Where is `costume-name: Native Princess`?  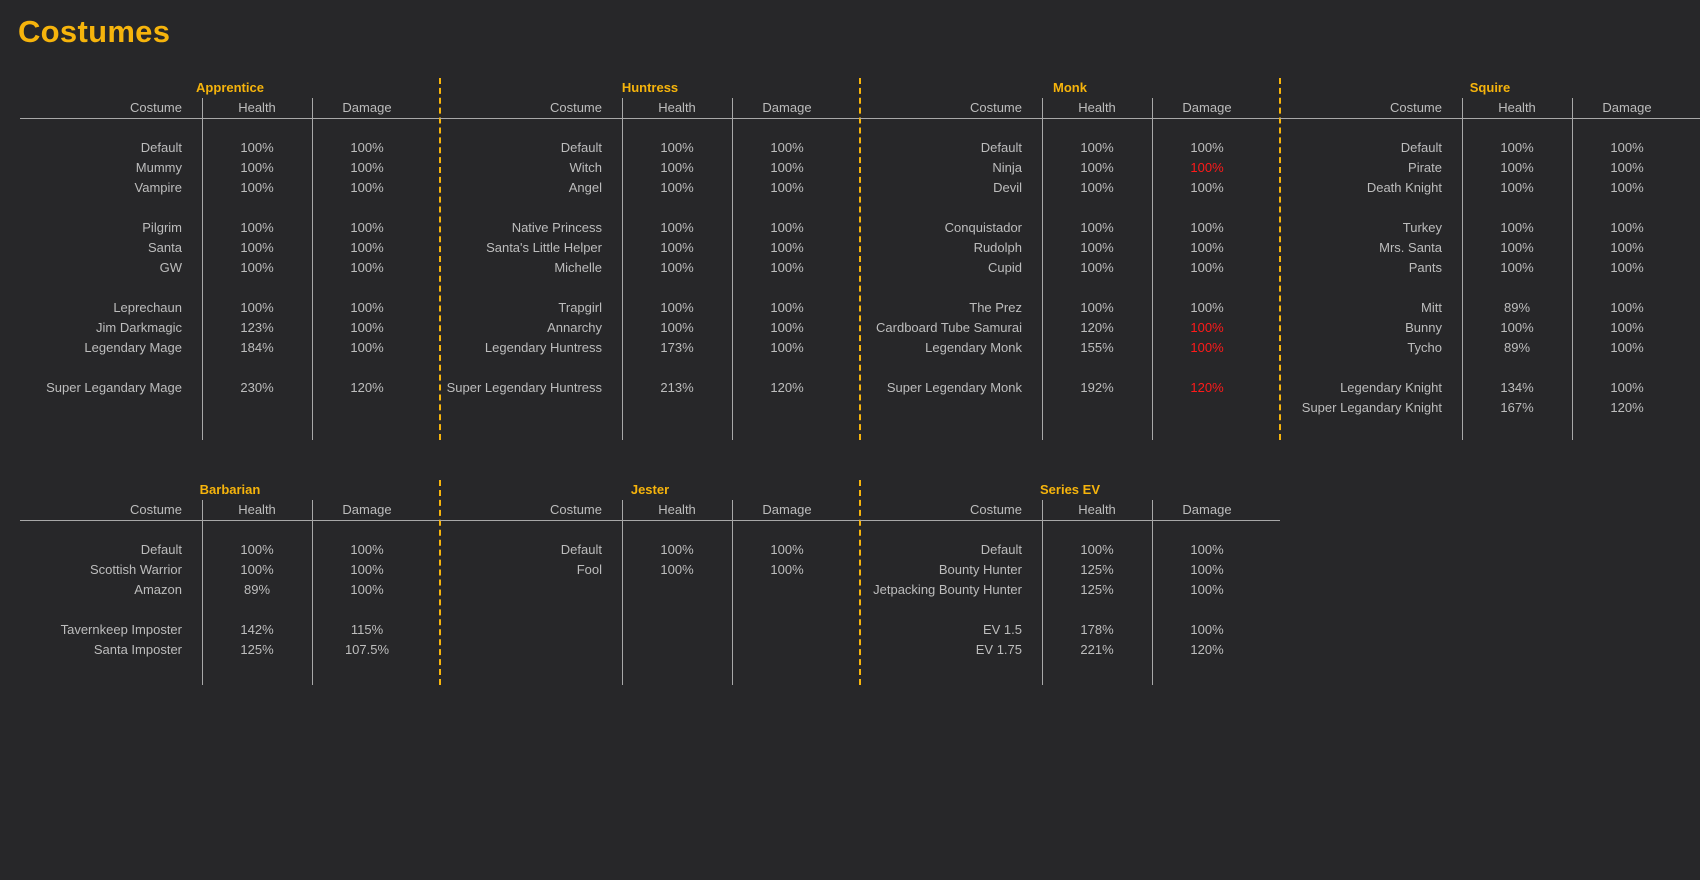
costume-name: Native Princess is located at coordinates (556, 227).